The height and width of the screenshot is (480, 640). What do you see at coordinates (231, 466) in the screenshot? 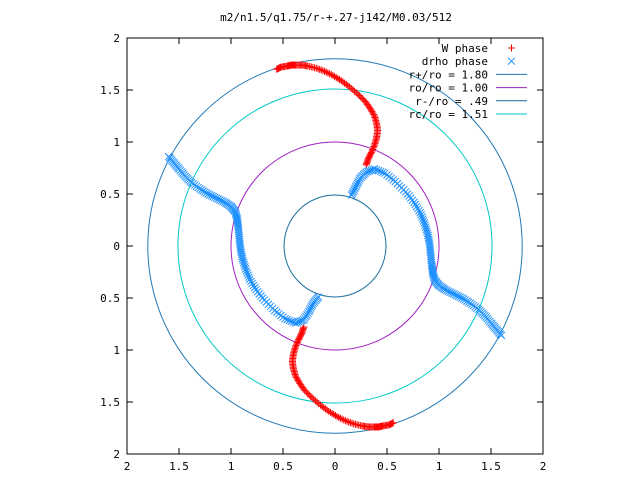
I see `x-tick-label-2: 1` at bounding box center [231, 466].